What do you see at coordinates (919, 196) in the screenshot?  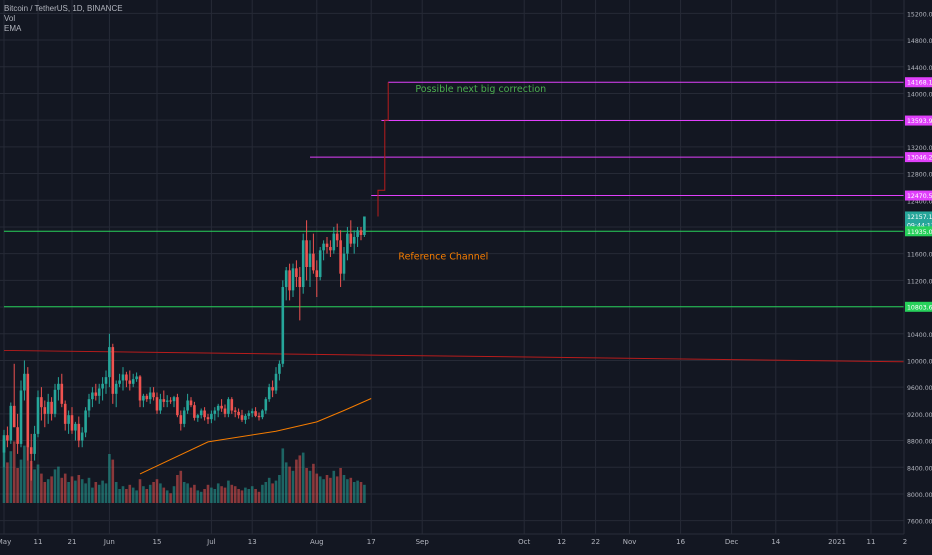 I see `price-tag-label: 12470.53` at bounding box center [919, 196].